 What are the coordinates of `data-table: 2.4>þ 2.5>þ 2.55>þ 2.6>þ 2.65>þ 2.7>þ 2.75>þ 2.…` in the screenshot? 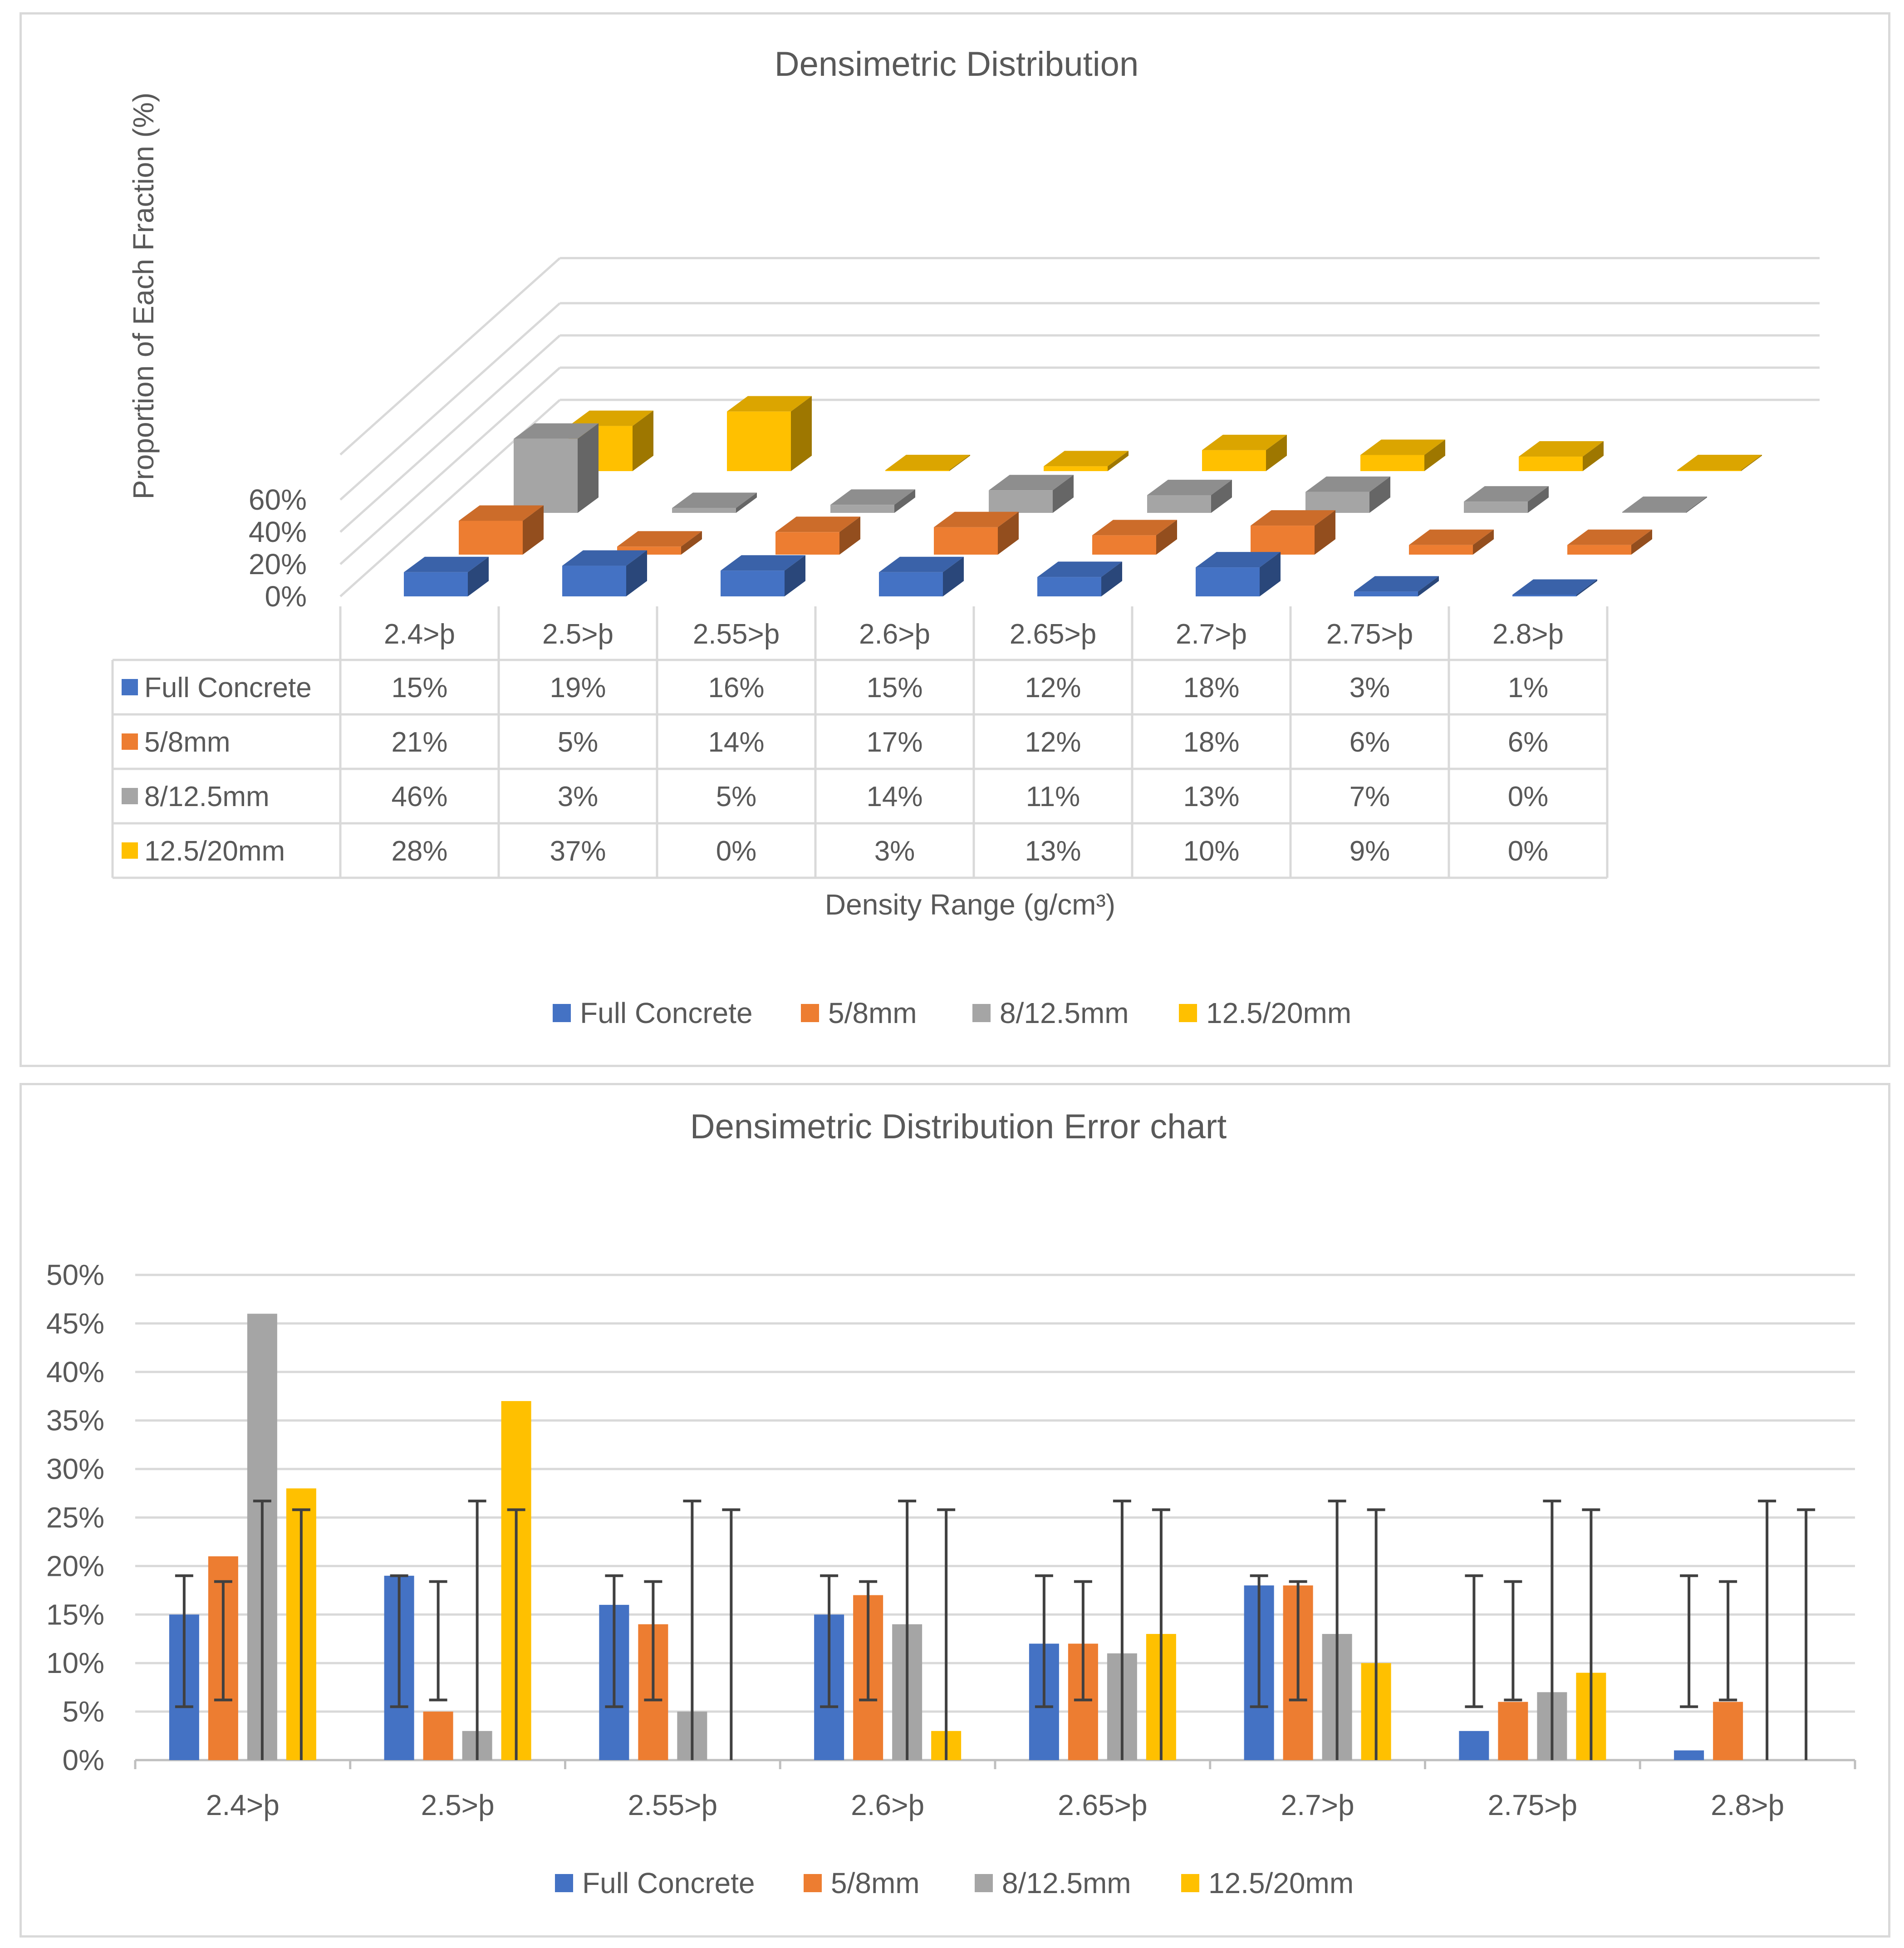 It's located at (860, 742).